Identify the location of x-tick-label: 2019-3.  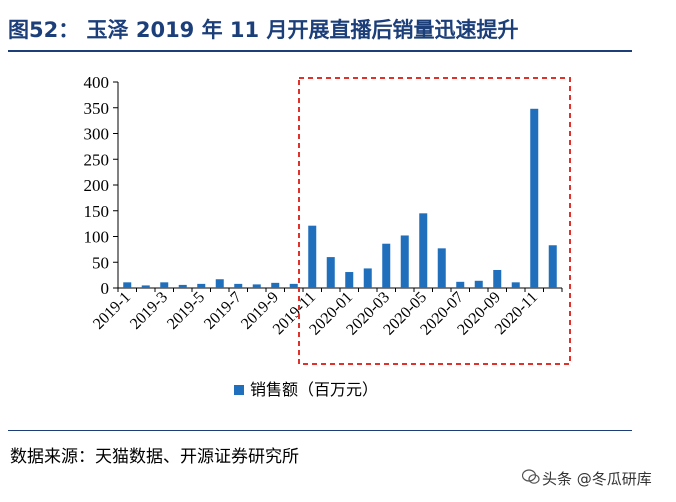
(149, 311).